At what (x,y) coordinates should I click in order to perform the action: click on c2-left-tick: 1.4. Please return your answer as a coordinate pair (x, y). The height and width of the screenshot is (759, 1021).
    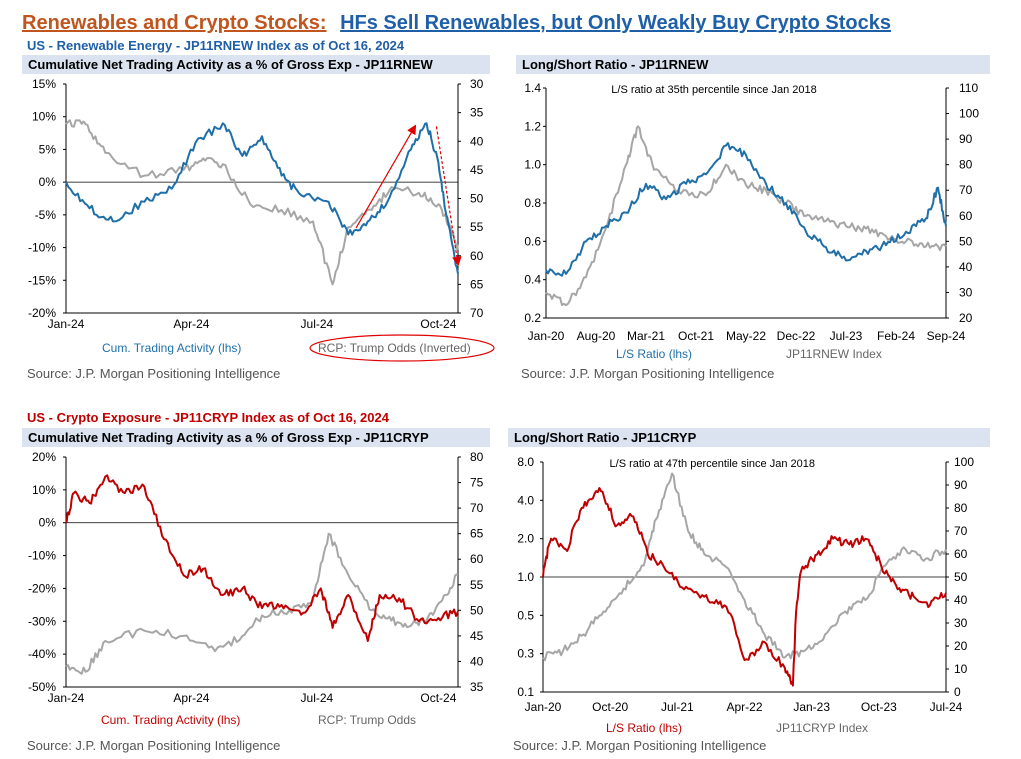
    Looking at the image, I should click on (532, 88).